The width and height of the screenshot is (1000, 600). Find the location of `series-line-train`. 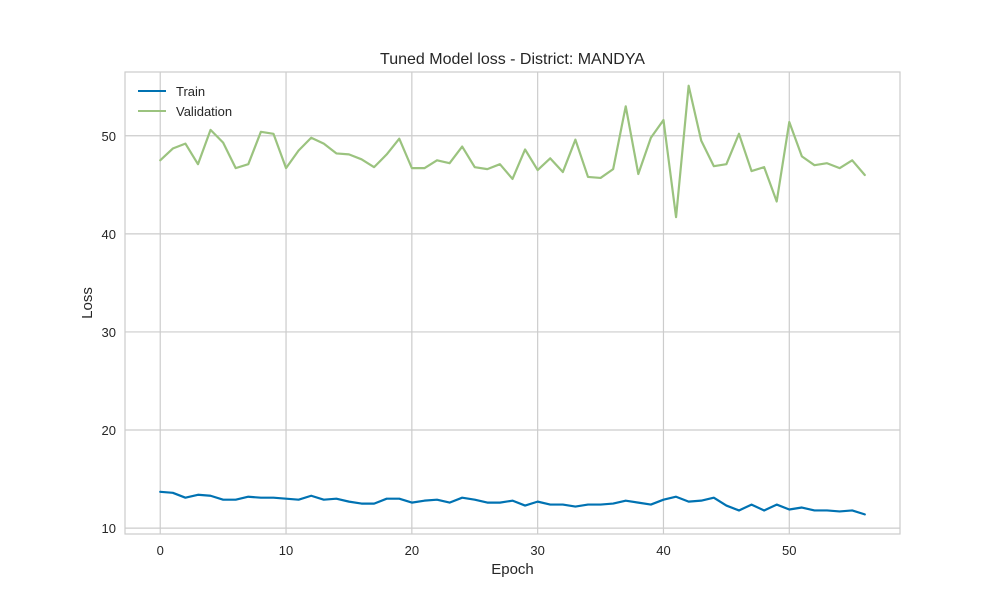

series-line-train is located at coordinates (512, 503).